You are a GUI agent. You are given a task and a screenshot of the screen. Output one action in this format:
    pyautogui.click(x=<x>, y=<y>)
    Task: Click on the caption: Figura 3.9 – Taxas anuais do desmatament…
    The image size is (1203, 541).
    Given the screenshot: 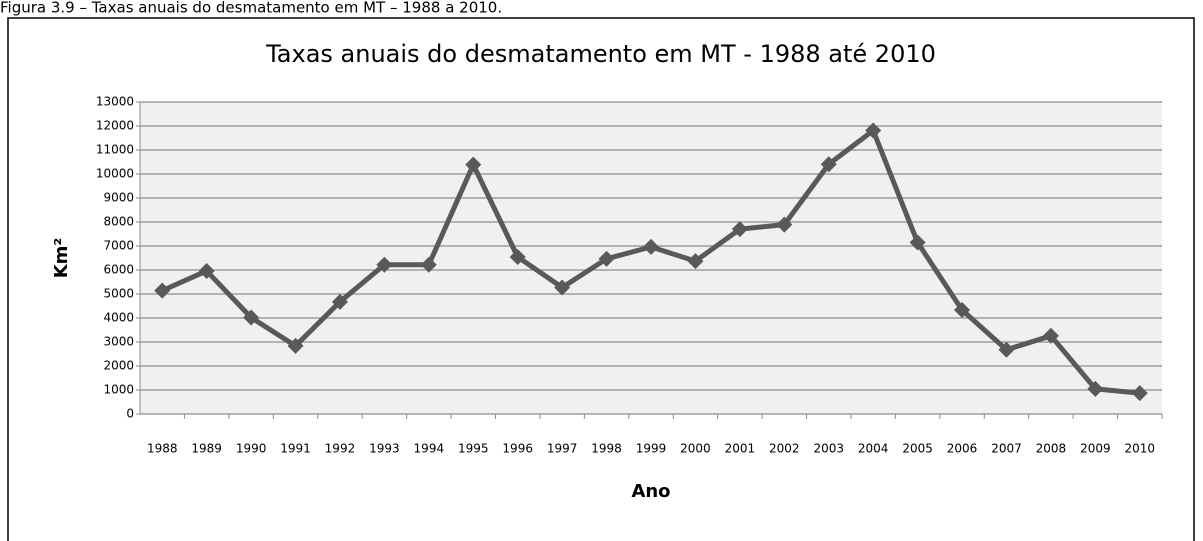 What is the action you would take?
    pyautogui.click(x=251, y=8)
    